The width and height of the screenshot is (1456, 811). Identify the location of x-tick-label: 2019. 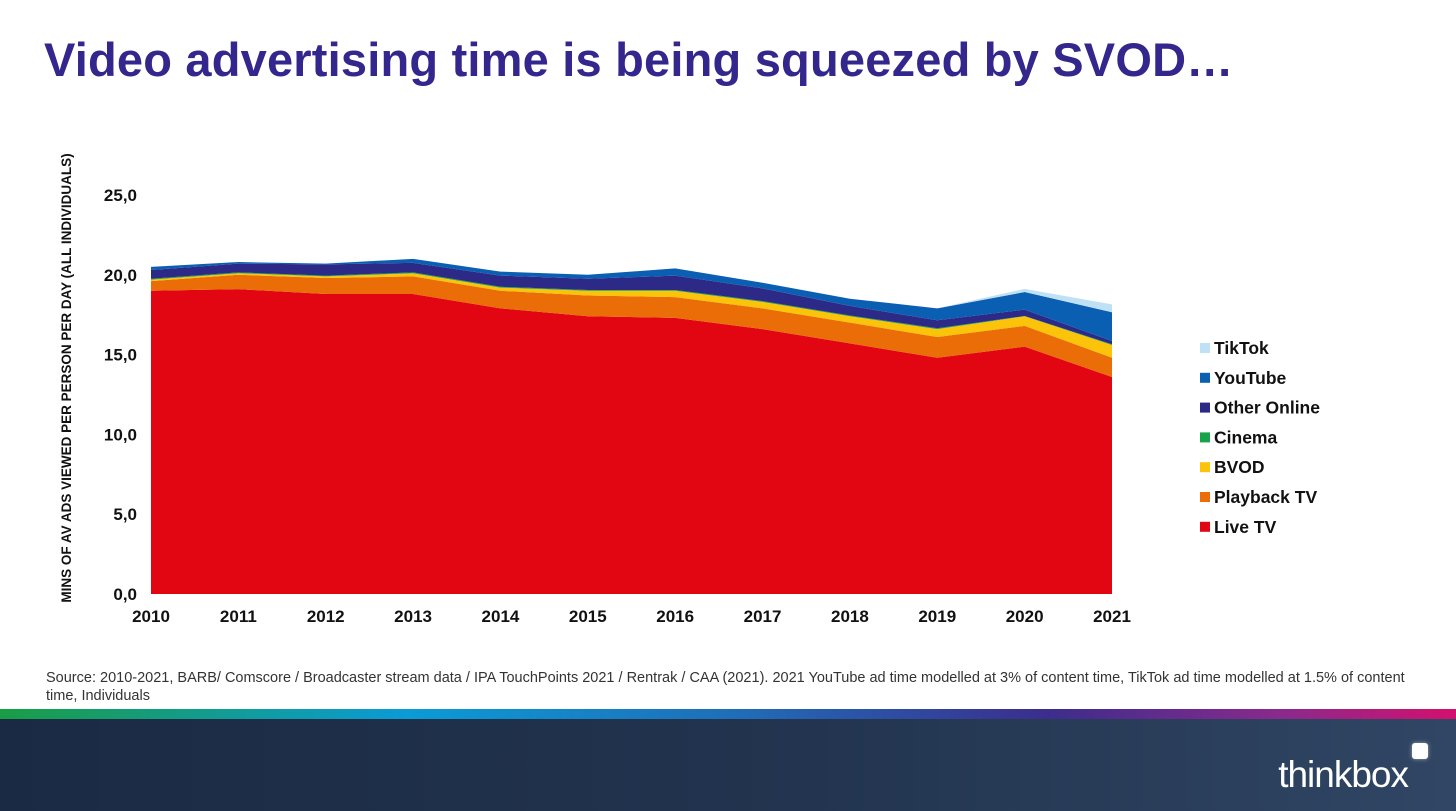
(937, 616).